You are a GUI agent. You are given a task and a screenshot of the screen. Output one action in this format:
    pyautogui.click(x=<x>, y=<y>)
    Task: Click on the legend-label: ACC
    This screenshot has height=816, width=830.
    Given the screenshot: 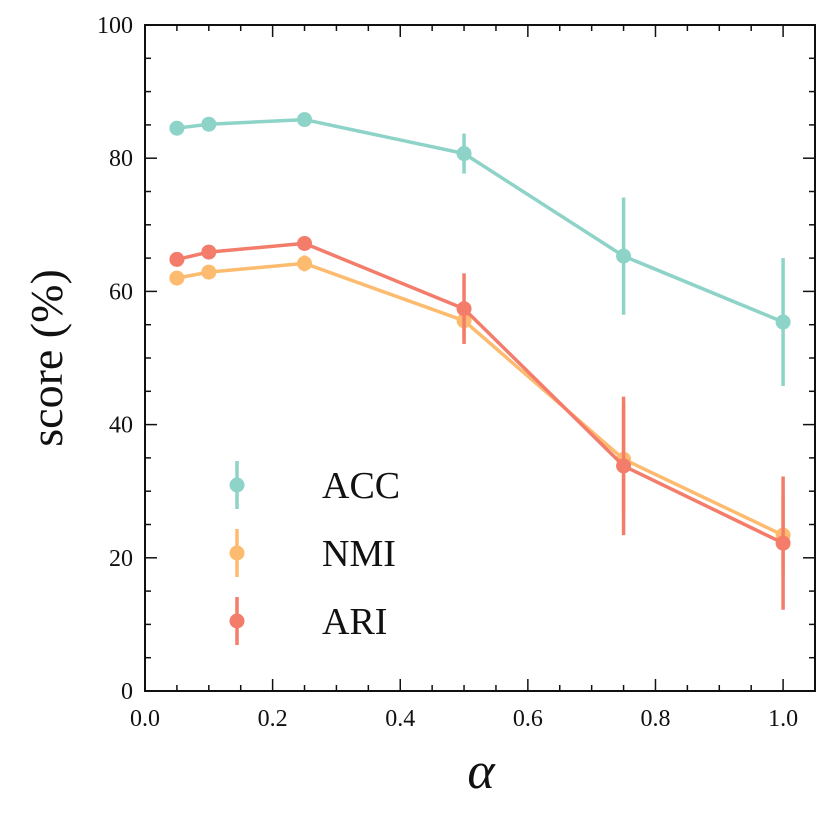 What is the action you would take?
    pyautogui.click(x=361, y=486)
    